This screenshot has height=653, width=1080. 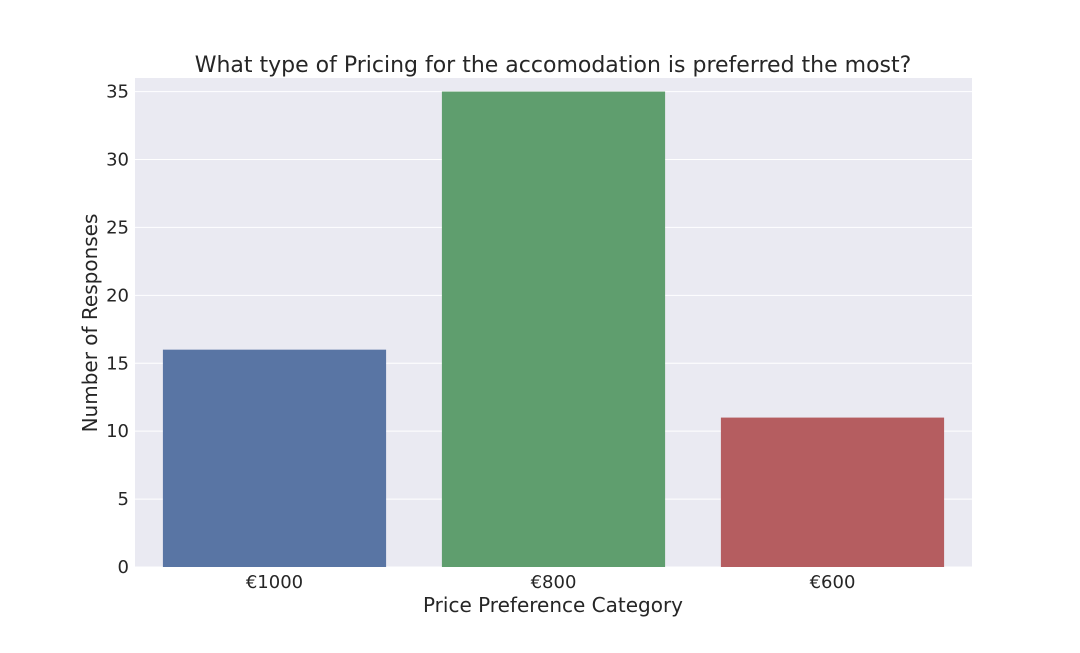 I want to click on x-tick-label: €1000, so click(x=274, y=582).